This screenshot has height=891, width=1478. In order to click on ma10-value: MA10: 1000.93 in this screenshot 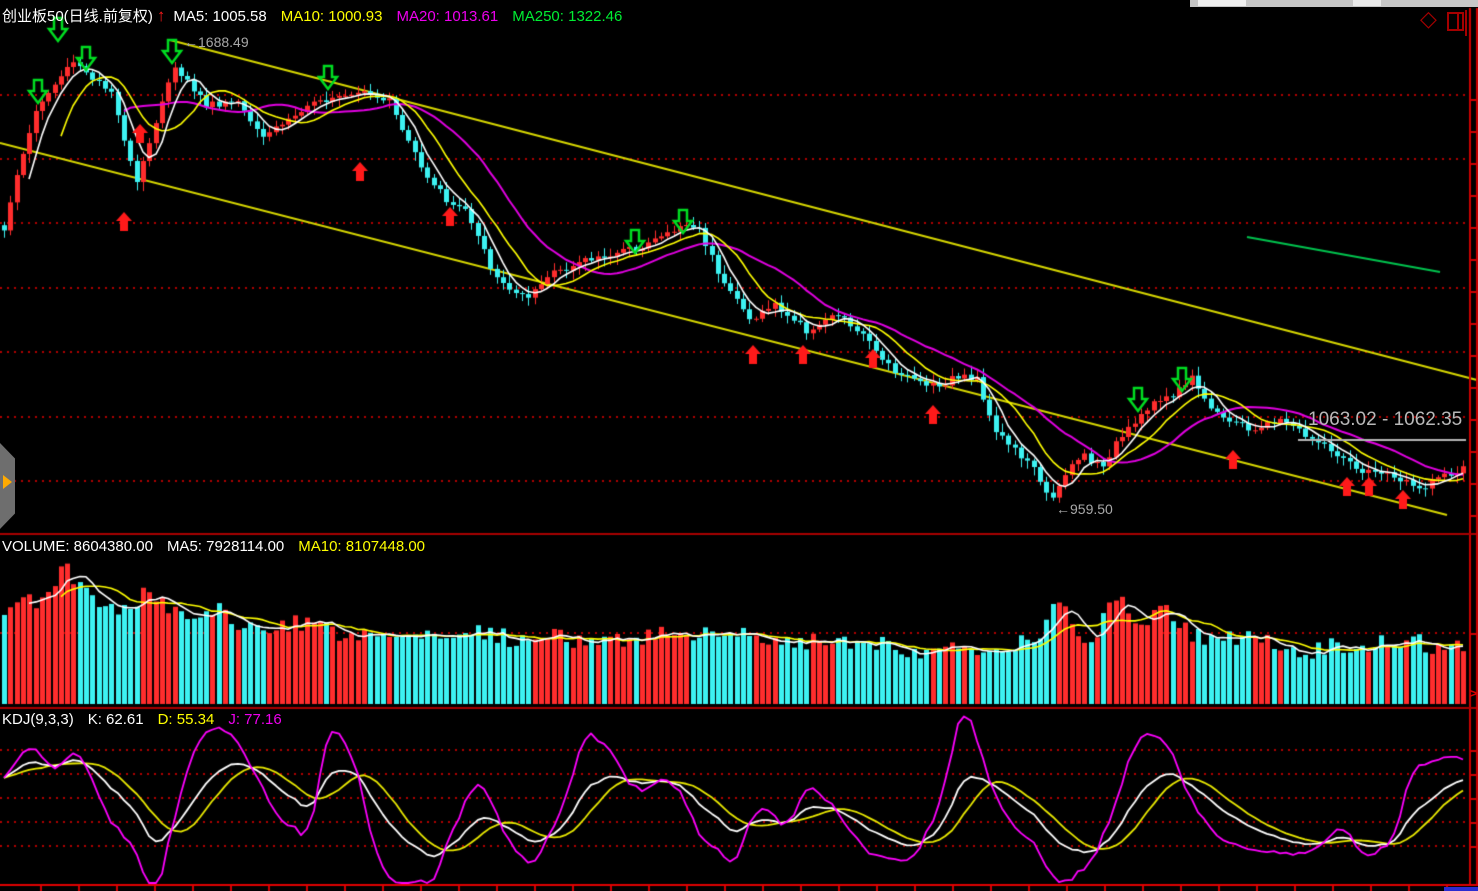, I will do `click(331, 16)`.